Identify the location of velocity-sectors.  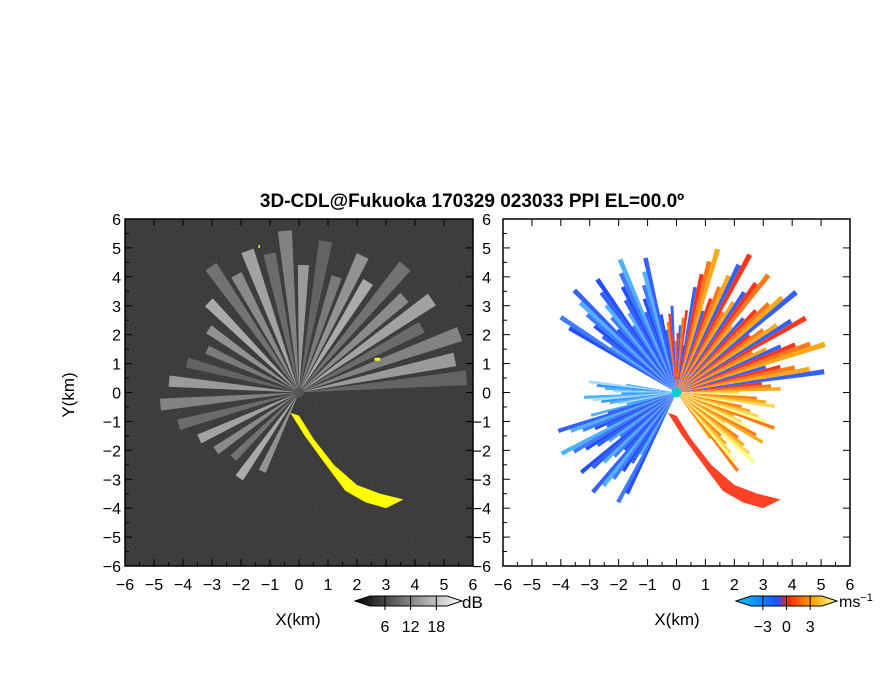
(691, 378).